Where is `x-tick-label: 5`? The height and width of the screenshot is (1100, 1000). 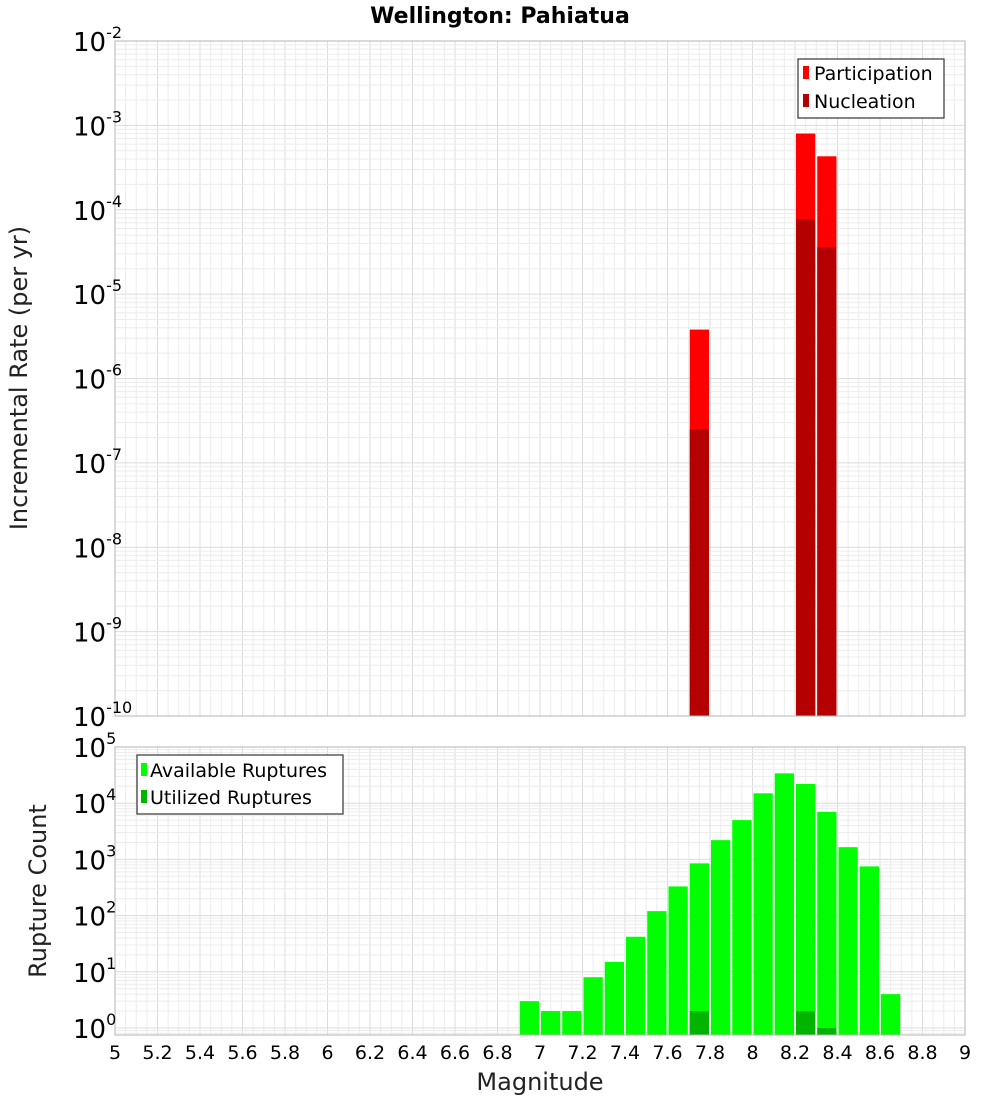 x-tick-label: 5 is located at coordinates (115, 1053).